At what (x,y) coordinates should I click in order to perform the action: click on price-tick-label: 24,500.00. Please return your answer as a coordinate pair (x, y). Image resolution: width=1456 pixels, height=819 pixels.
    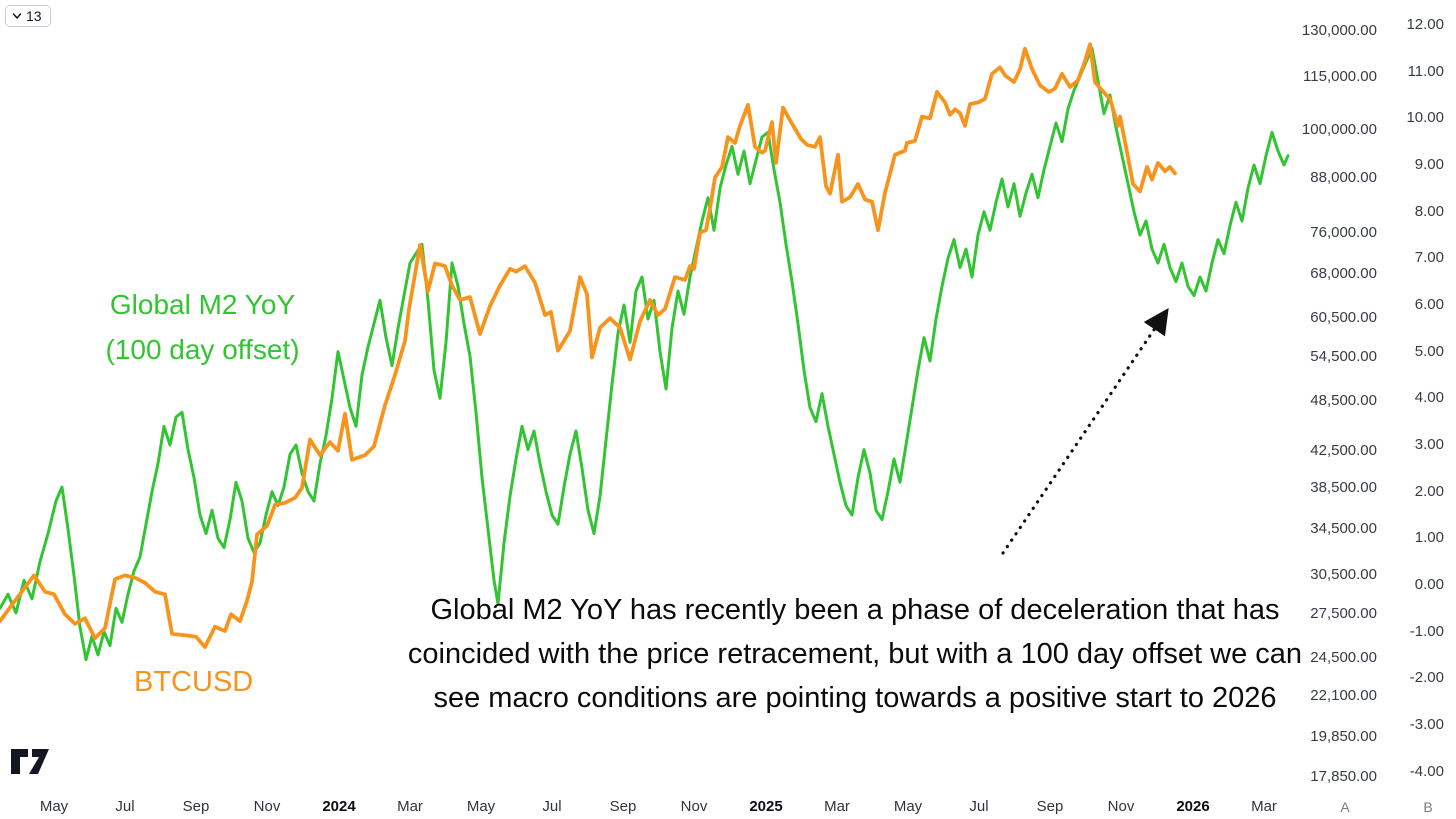
    Looking at the image, I should click on (1343, 657).